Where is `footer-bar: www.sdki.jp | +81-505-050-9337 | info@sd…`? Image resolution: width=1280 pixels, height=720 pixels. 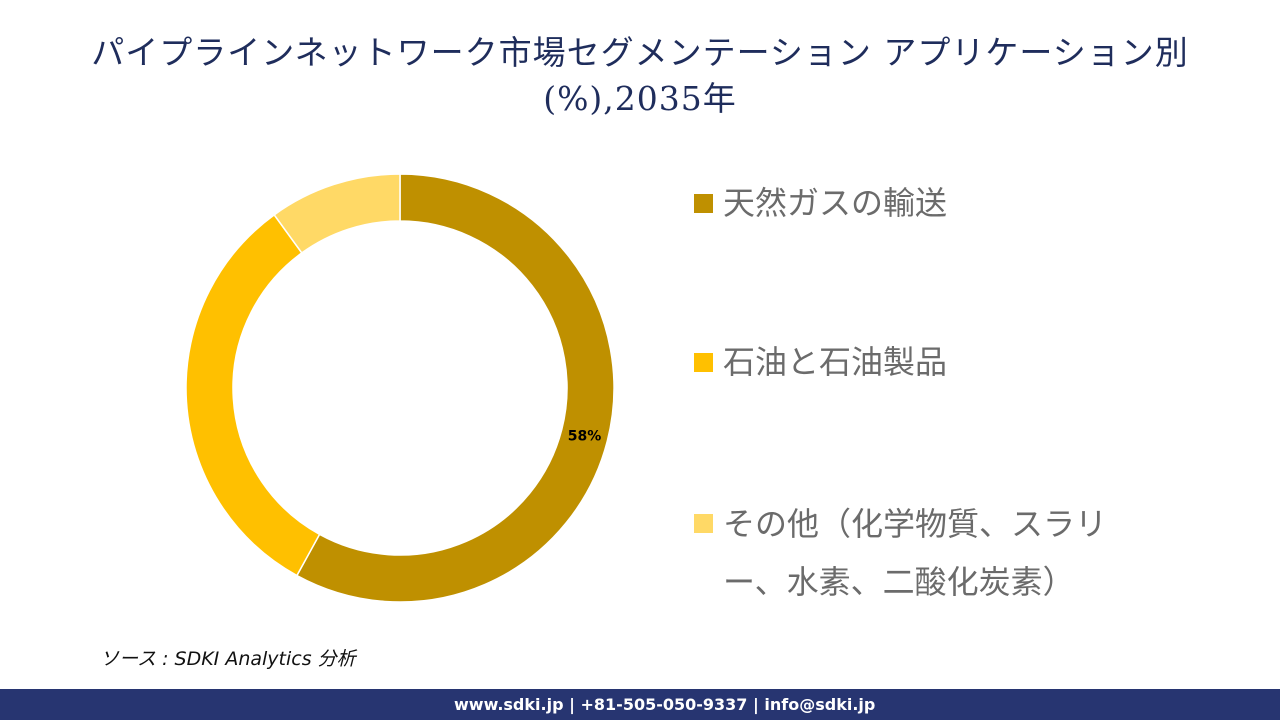 footer-bar: www.sdki.jp | +81-505-050-9337 | info@sd… is located at coordinates (640, 704).